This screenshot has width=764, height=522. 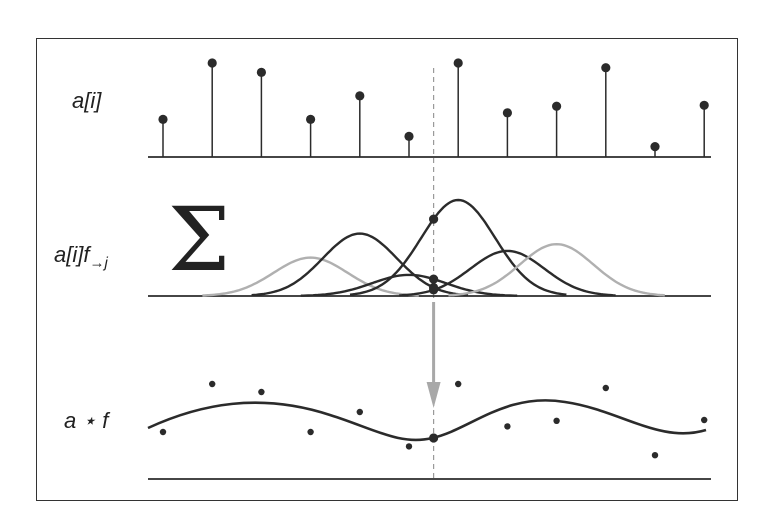 I want to click on weighted-filter-label-subscript: →j, so click(x=98, y=263).